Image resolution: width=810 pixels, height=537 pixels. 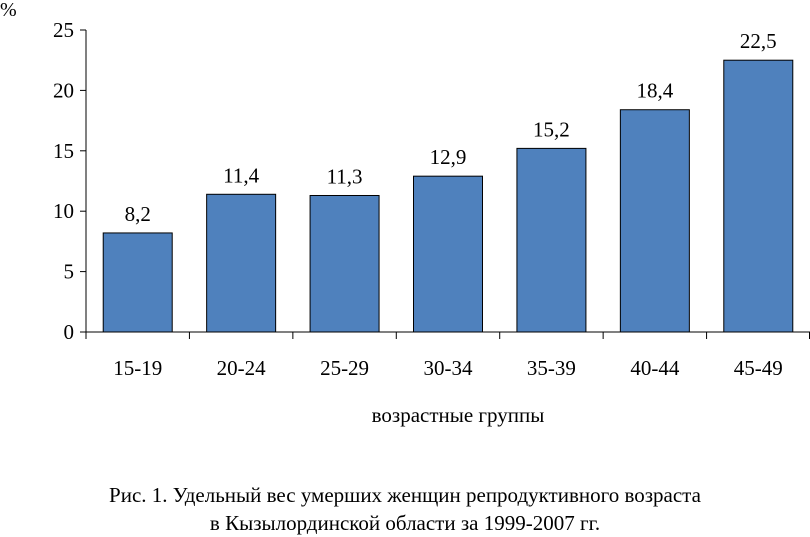 What do you see at coordinates (241, 368) in the screenshot?
I see `x-tick-label: 20-24` at bounding box center [241, 368].